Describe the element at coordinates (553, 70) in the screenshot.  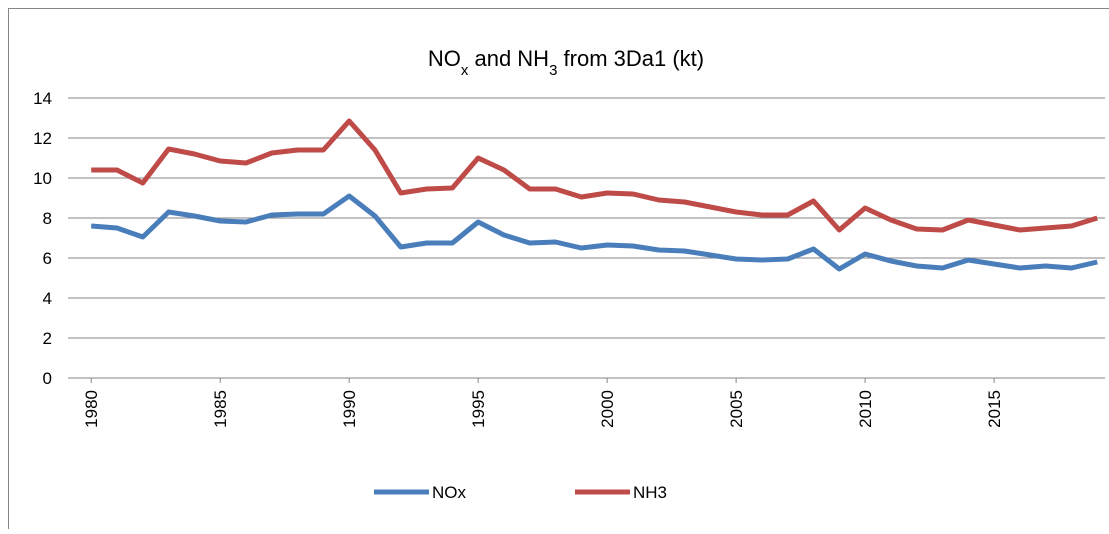
I see `title-part: 3` at that location.